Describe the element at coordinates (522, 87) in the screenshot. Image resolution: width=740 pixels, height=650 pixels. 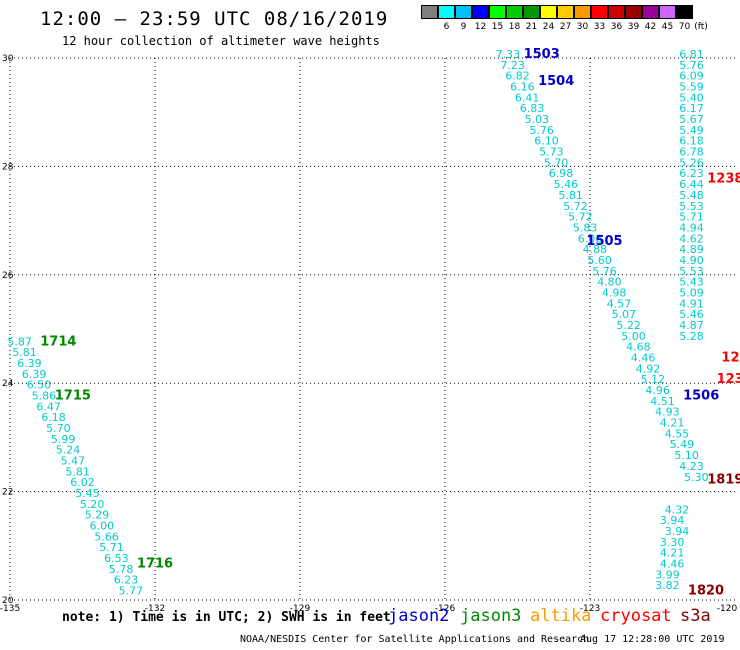
I see `wave-height-value: 6.16` at that location.